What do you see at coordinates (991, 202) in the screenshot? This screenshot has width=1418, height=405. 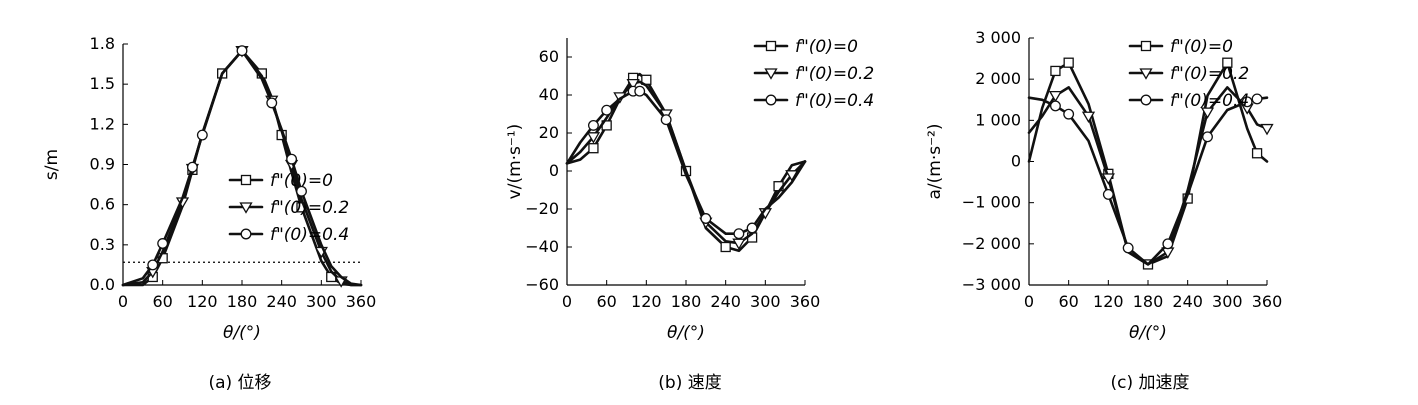 I see `y-tick-label: −1 000` at bounding box center [991, 202].